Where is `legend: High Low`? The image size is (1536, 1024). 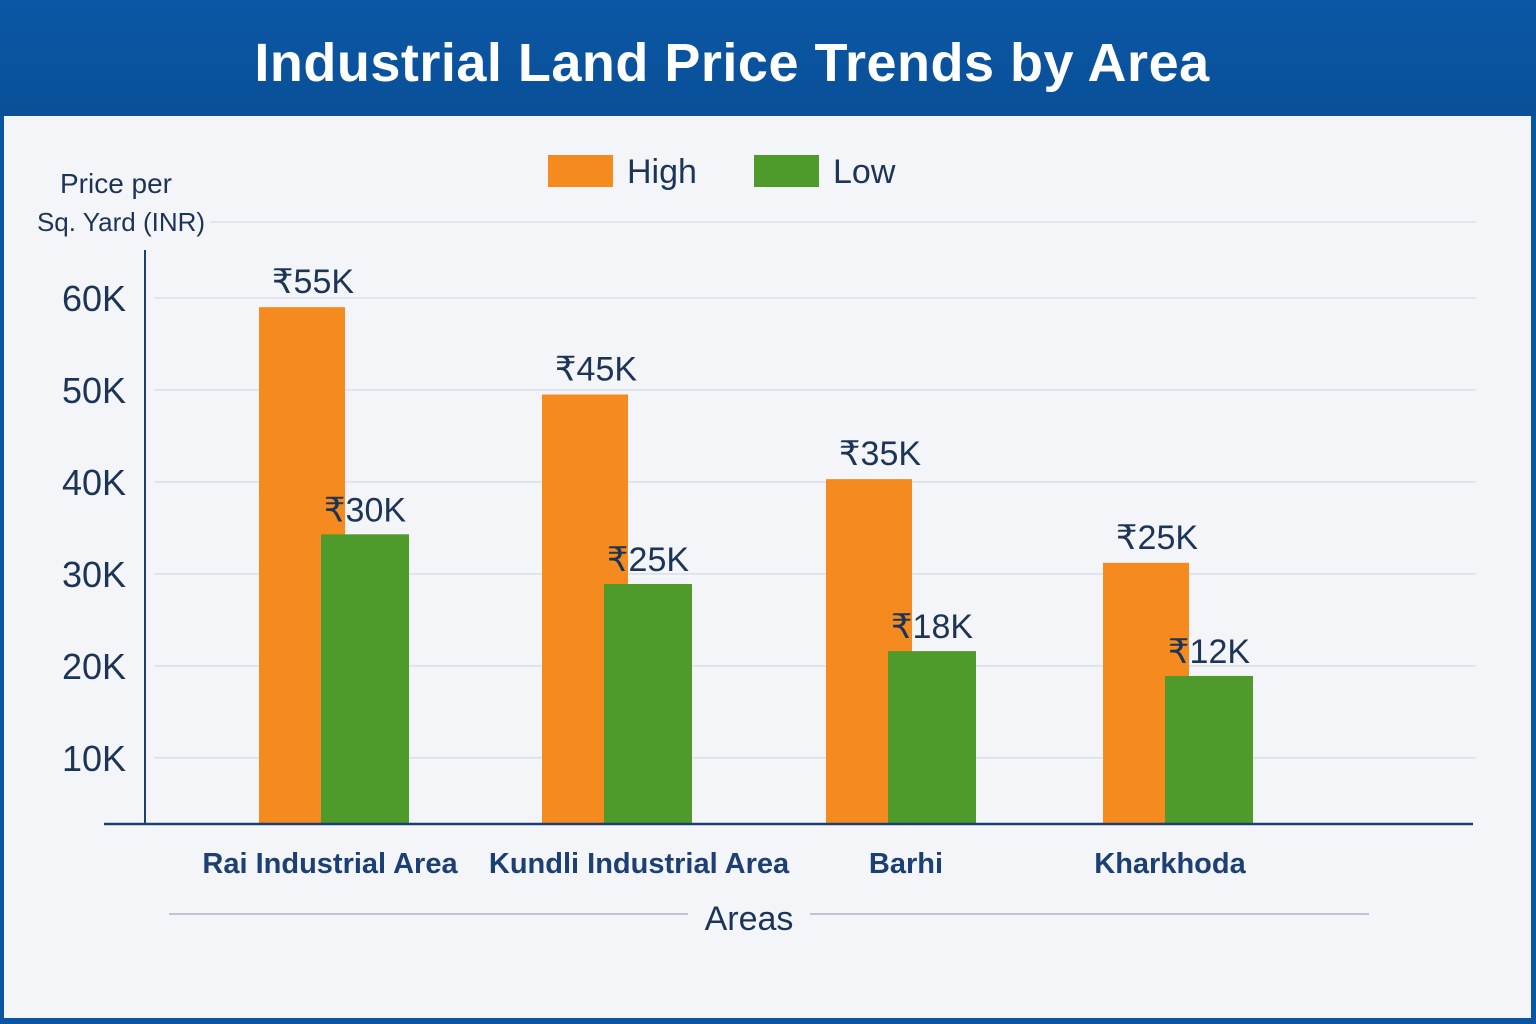
legend: High Low is located at coordinates (722, 172).